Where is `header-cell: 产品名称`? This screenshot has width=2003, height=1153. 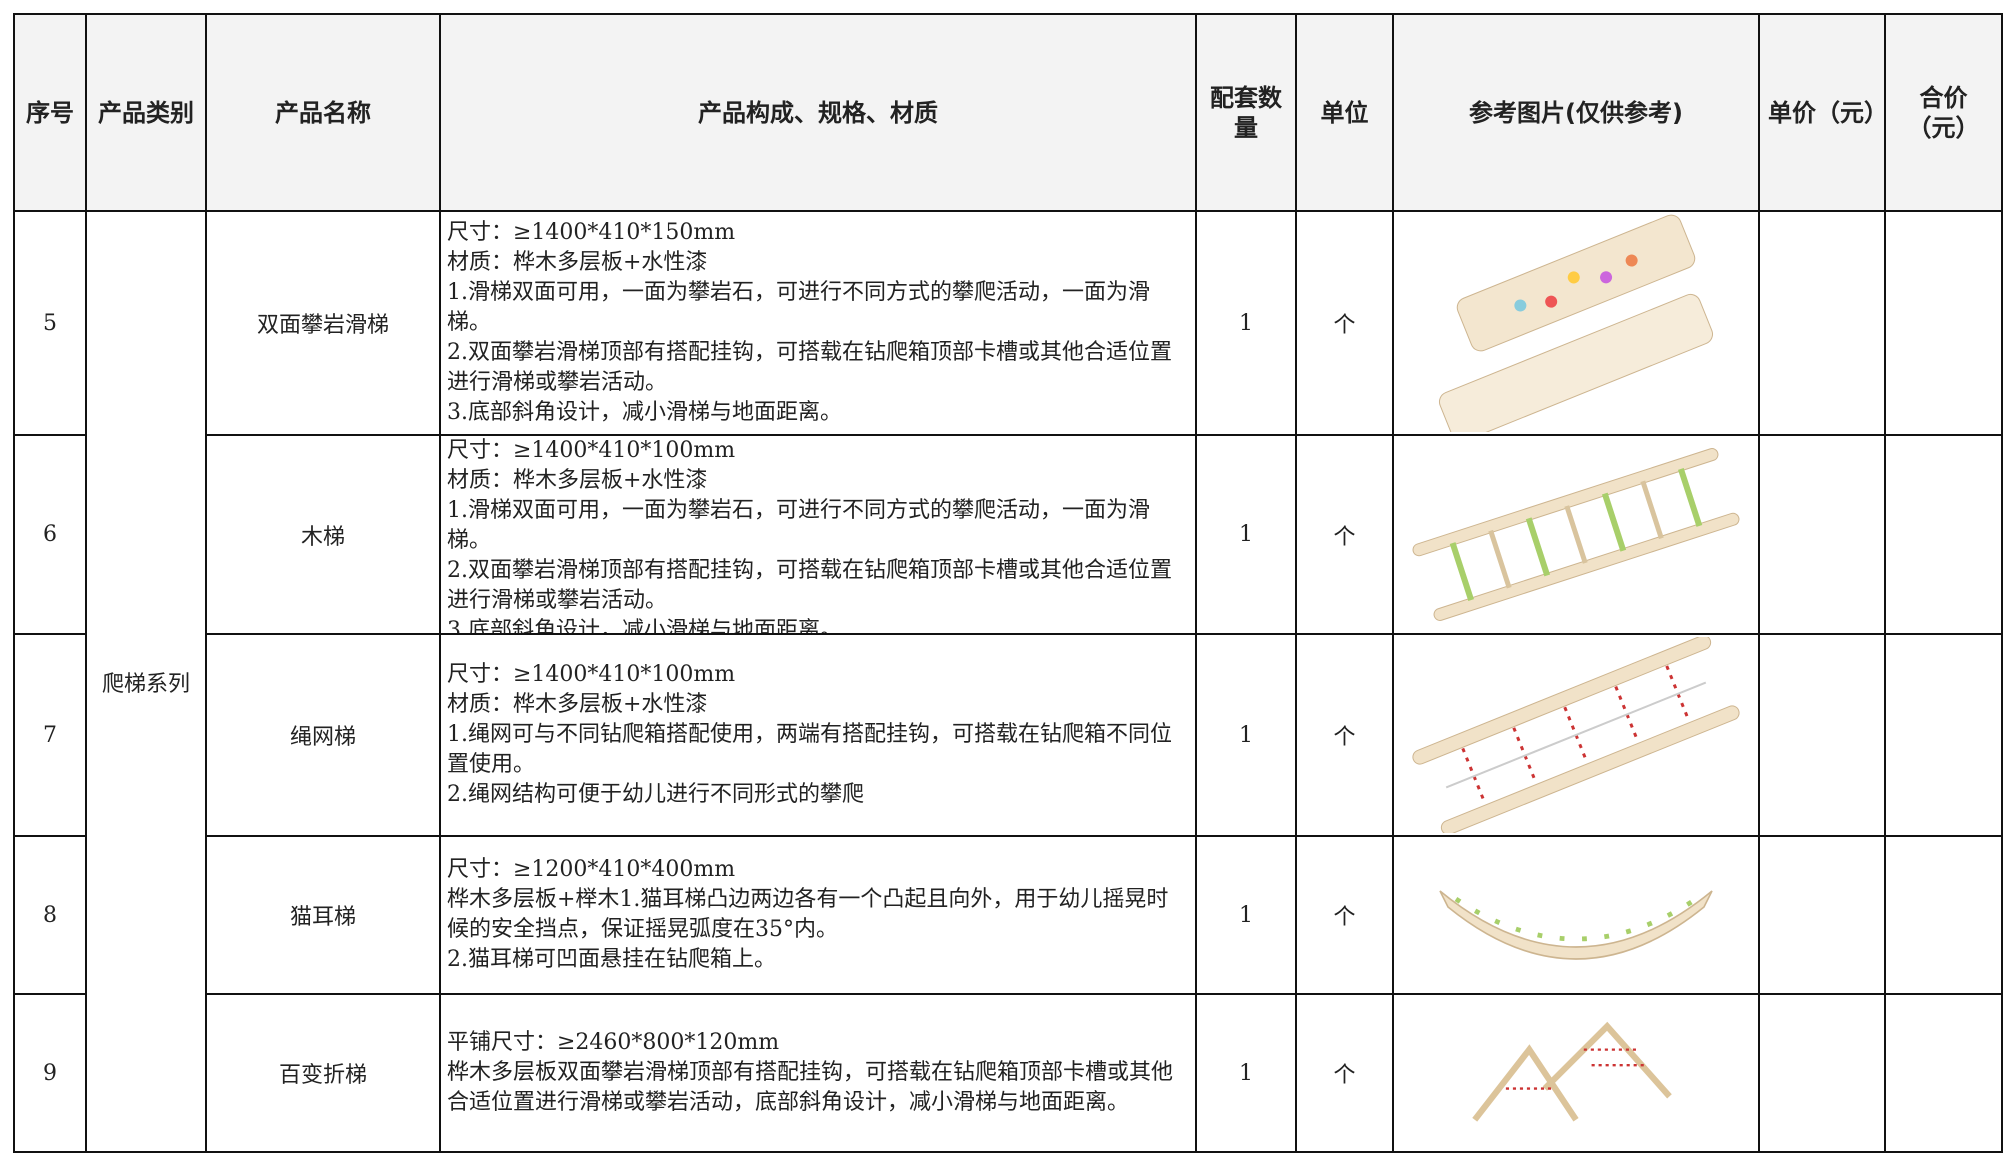
header-cell: 产品名称 is located at coordinates (324, 112).